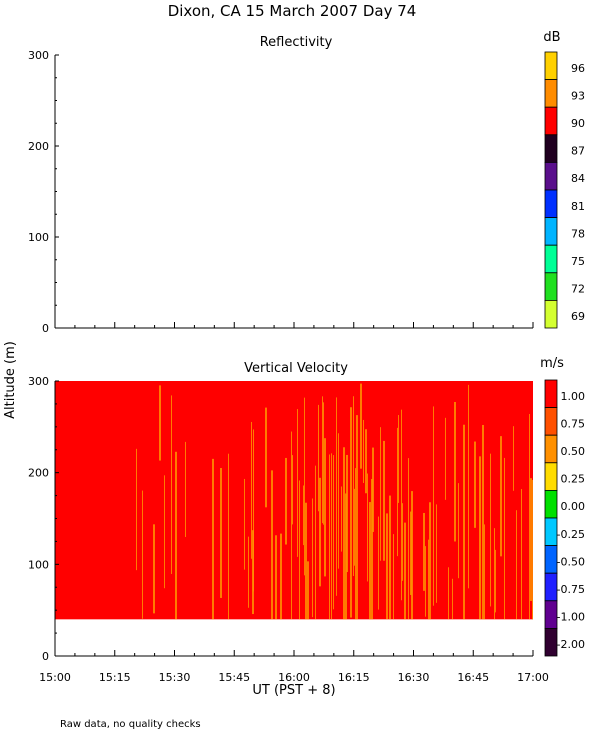 The width and height of the screenshot is (600, 750). Describe the element at coordinates (175, 677) in the screenshot. I see `x-tick-label: 15:30` at that location.